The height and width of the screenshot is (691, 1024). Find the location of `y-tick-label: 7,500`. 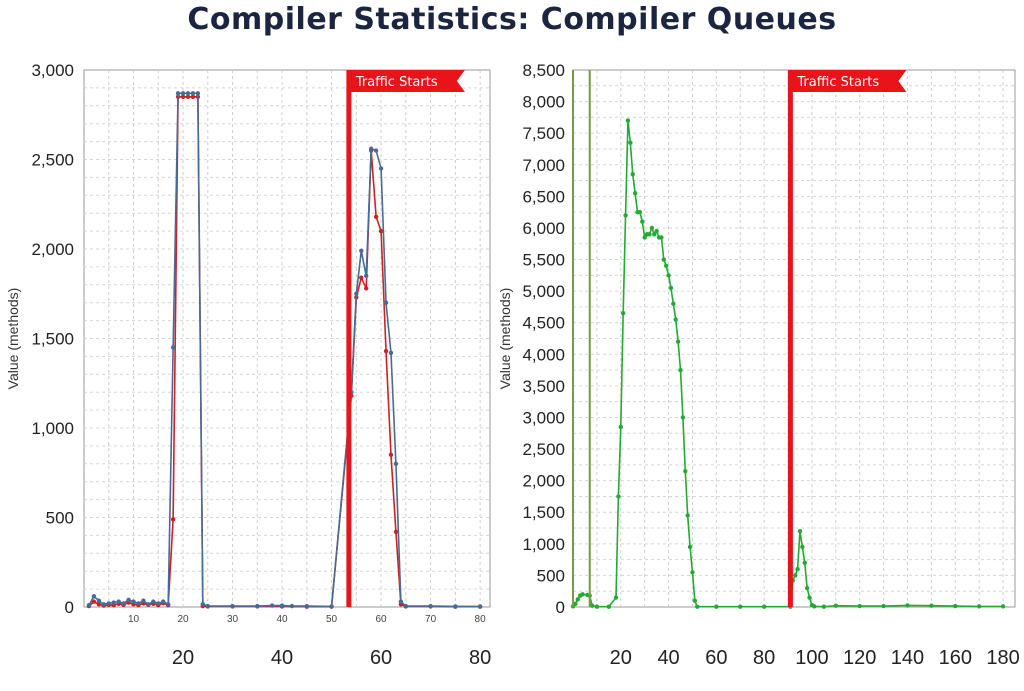

y-tick-label: 7,500 is located at coordinates (543, 133).